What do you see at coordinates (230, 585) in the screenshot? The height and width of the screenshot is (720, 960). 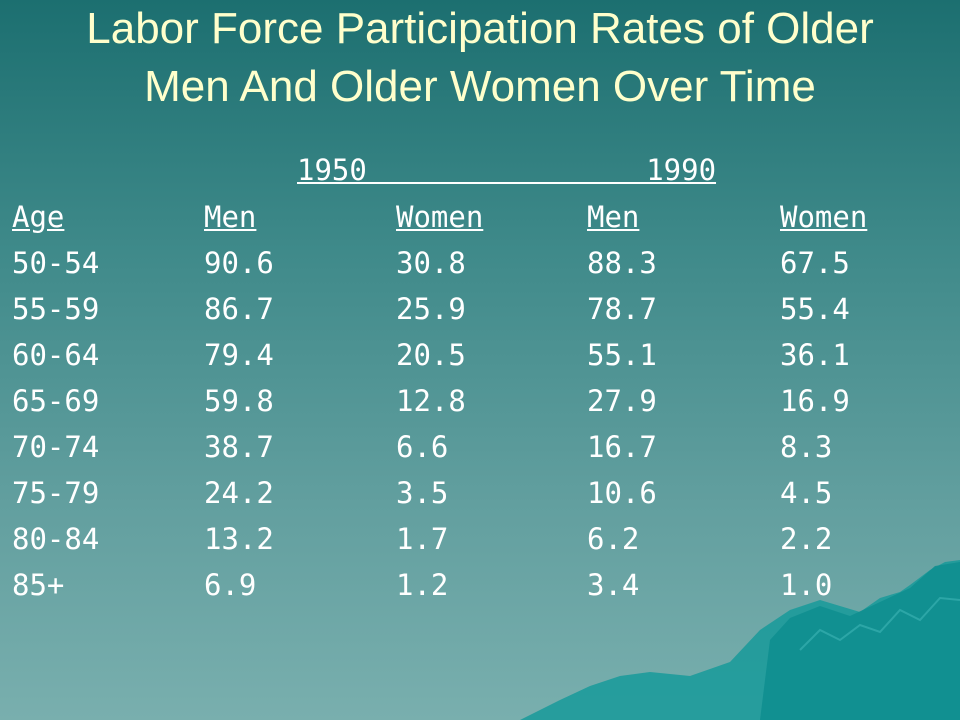 I see `men-1950-cell: 6.9` at bounding box center [230, 585].